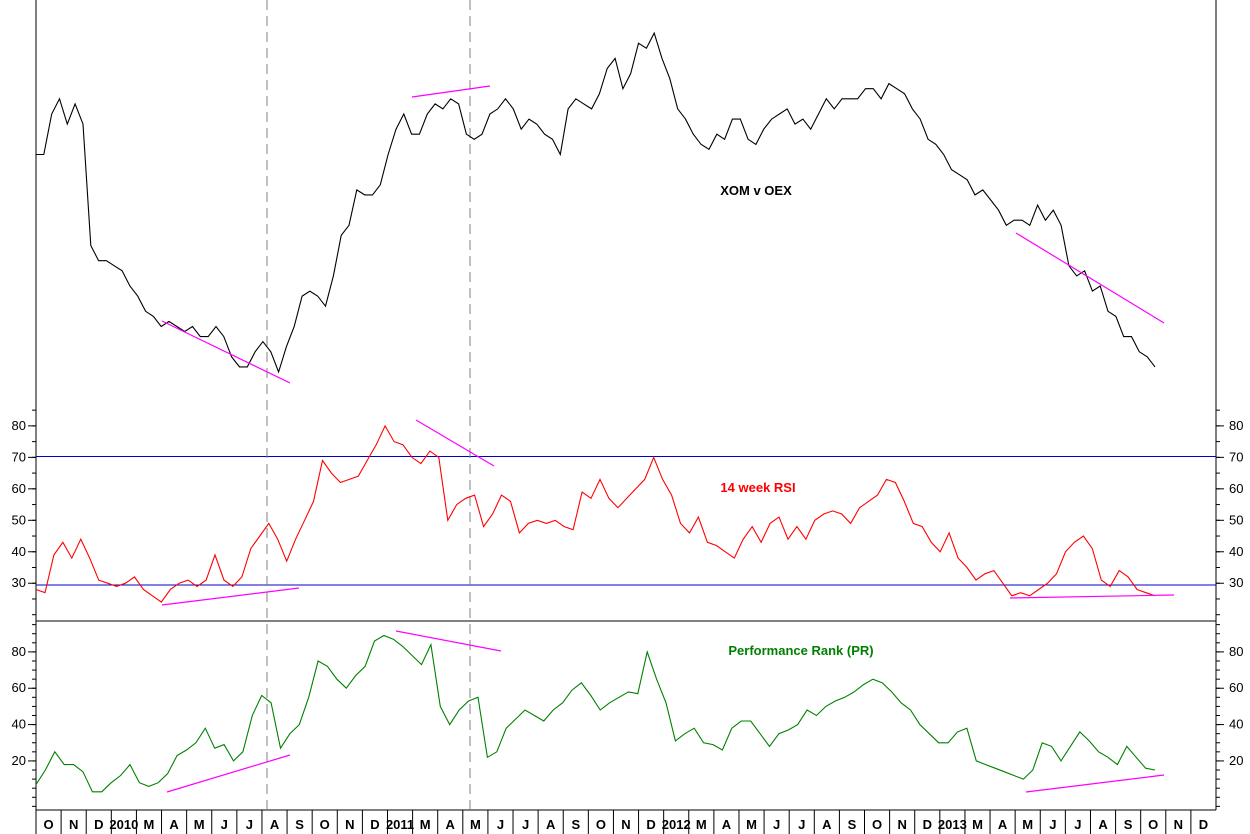 This screenshot has width=1250, height=834. Describe the element at coordinates (1236, 651) in the screenshot. I see `pr-tick-label-right: 80` at that location.